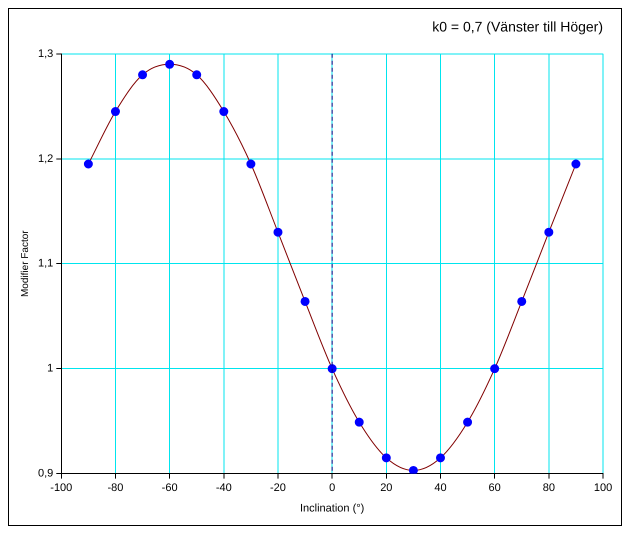  Describe the element at coordinates (386, 488) in the screenshot. I see `x-tick-label: 20` at that location.